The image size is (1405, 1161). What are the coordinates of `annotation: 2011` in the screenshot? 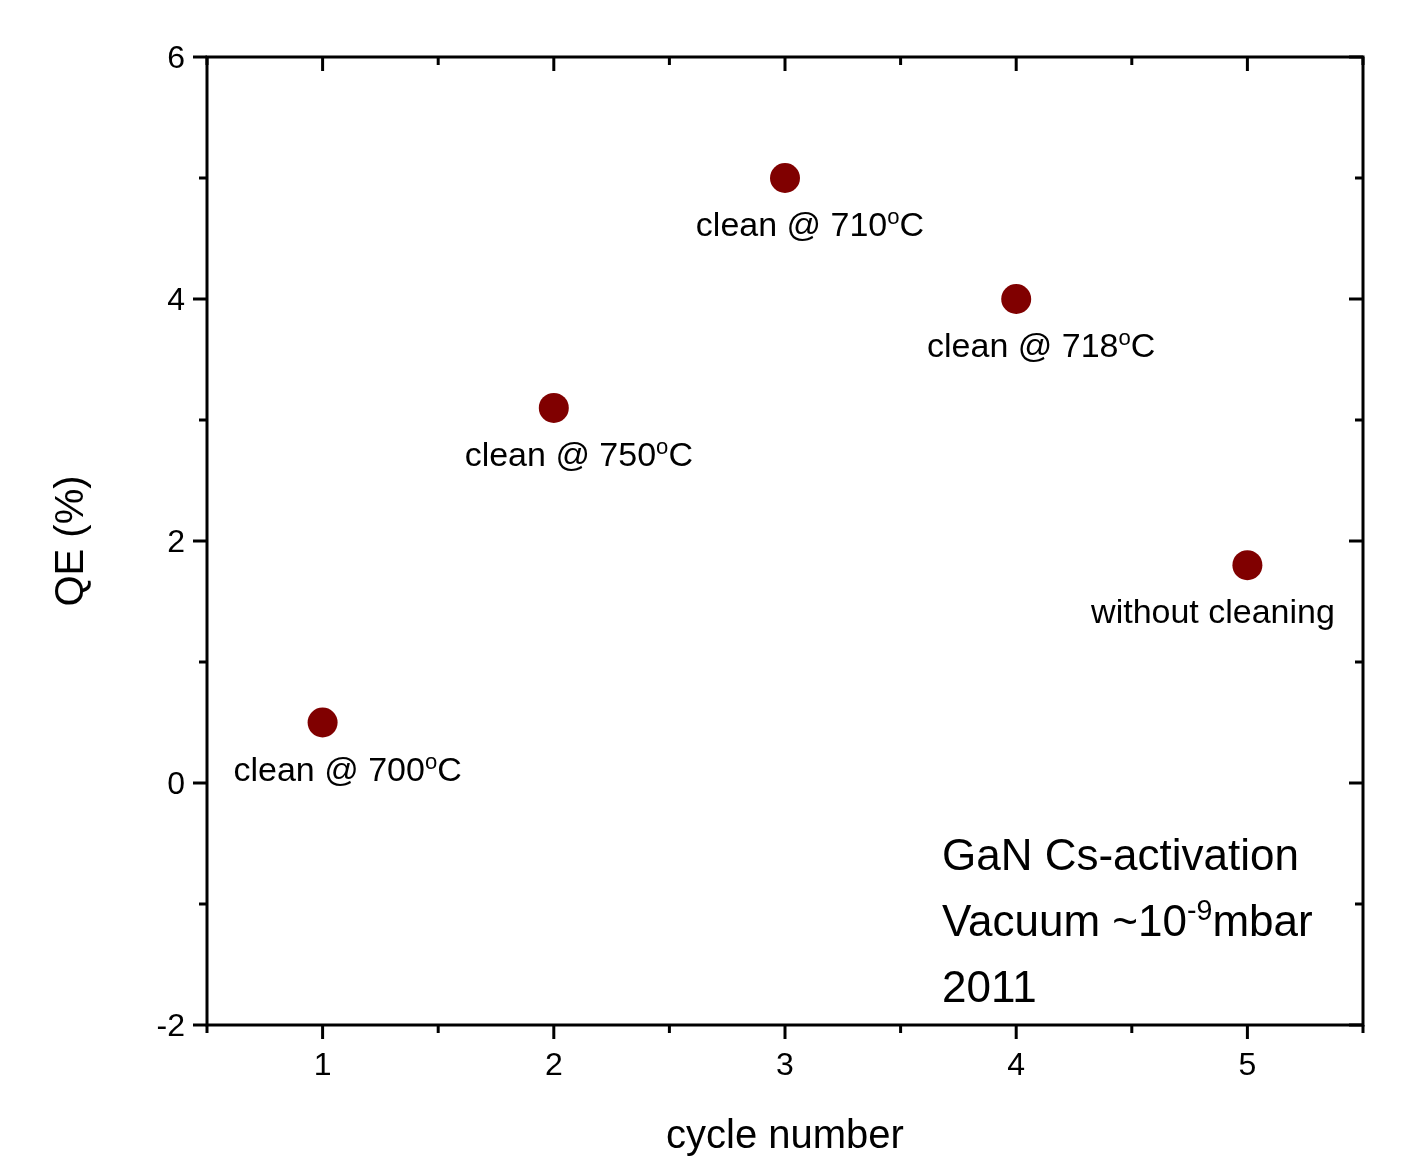 It's located at (989, 986).